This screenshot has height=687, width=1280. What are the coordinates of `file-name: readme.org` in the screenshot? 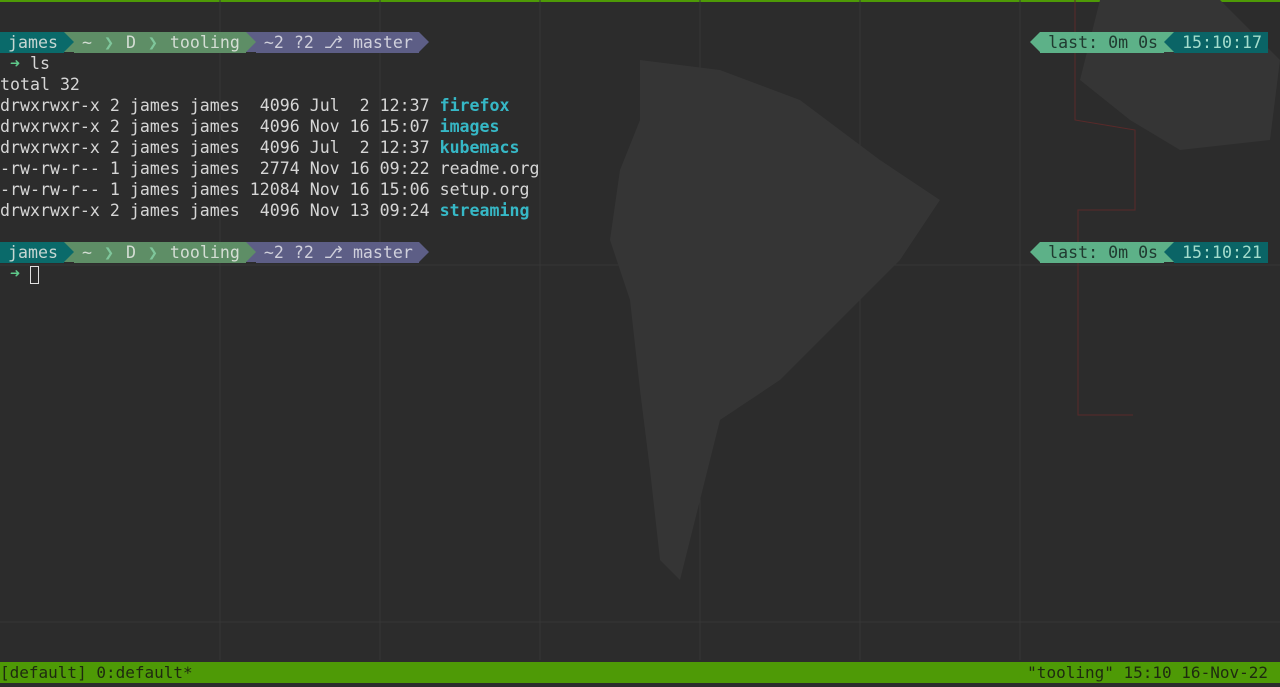 It's located at (489, 168).